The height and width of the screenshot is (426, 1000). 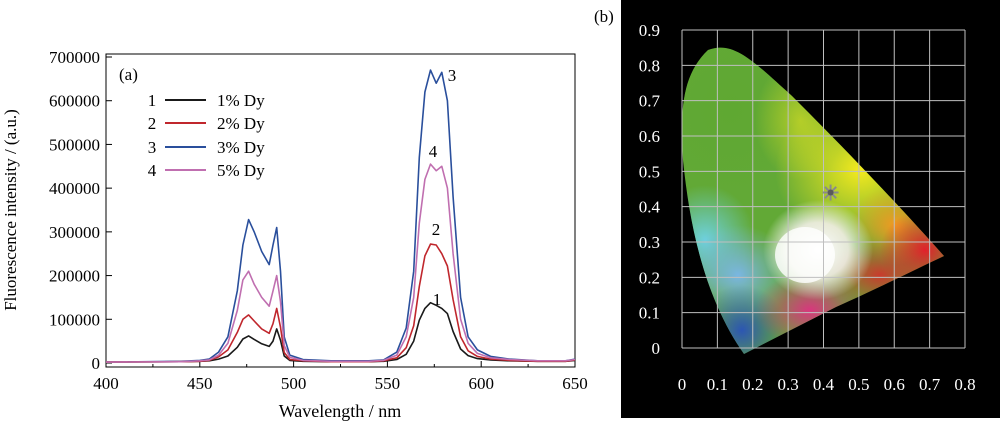 What do you see at coordinates (717, 384) in the screenshot?
I see `cie-x-tick-label: 0.1` at bounding box center [717, 384].